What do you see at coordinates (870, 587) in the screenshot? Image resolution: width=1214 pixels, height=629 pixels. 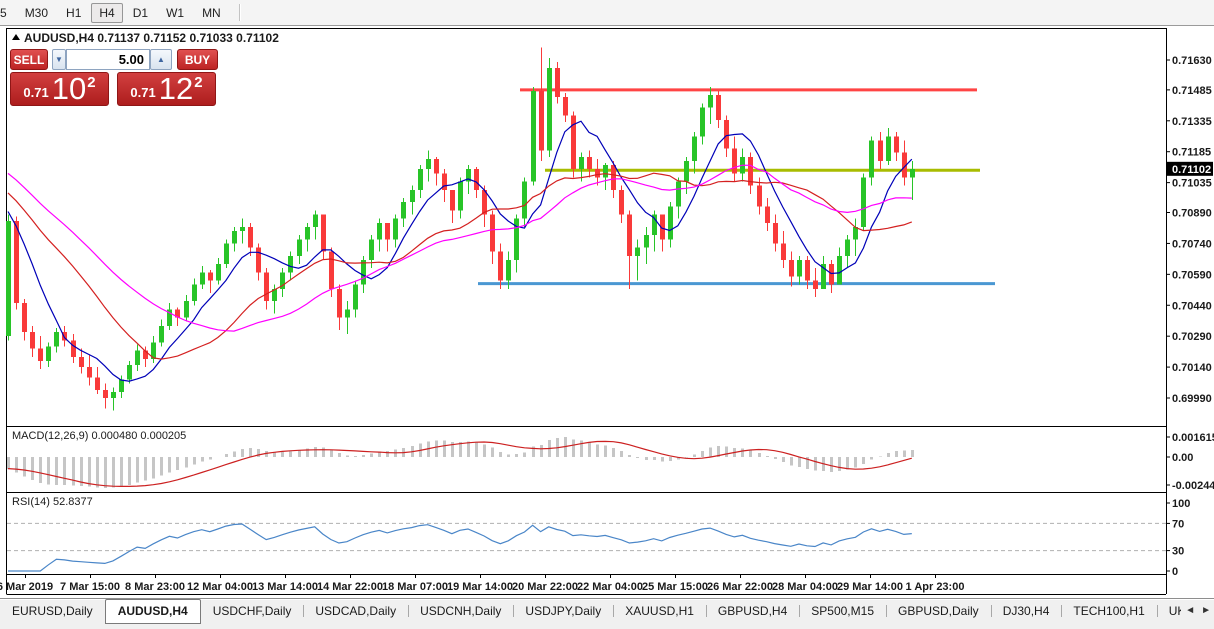 I see `svg-text: 29 Mar 14:00` at bounding box center [870, 587].